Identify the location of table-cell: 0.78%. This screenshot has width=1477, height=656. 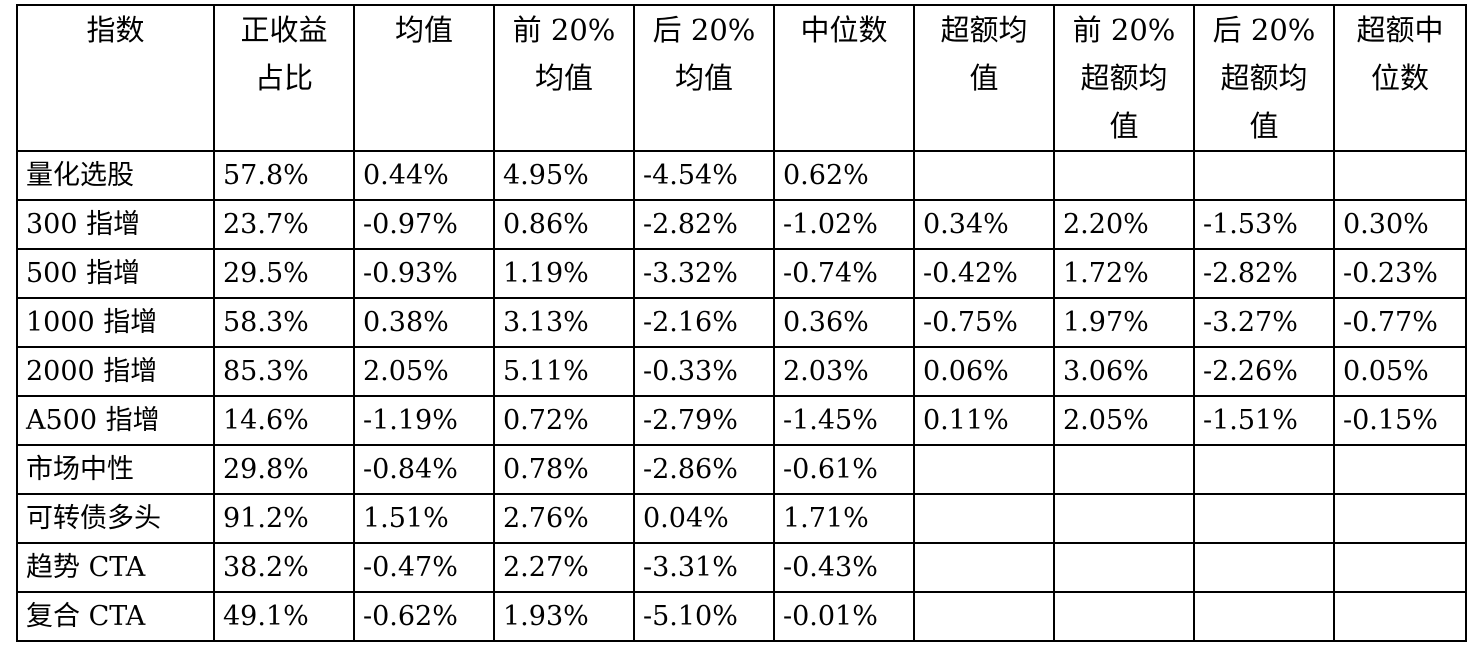
(564, 469).